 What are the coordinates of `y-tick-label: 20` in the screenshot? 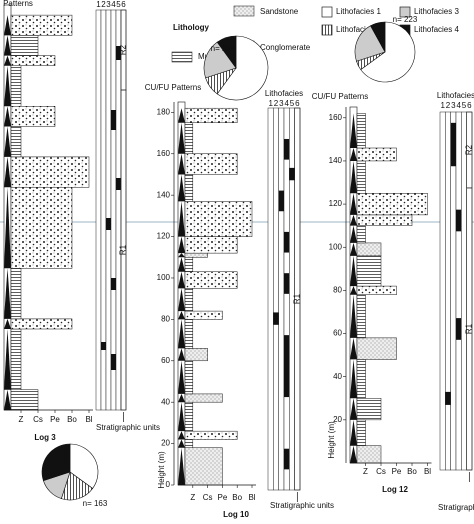 It's located at (337, 419).